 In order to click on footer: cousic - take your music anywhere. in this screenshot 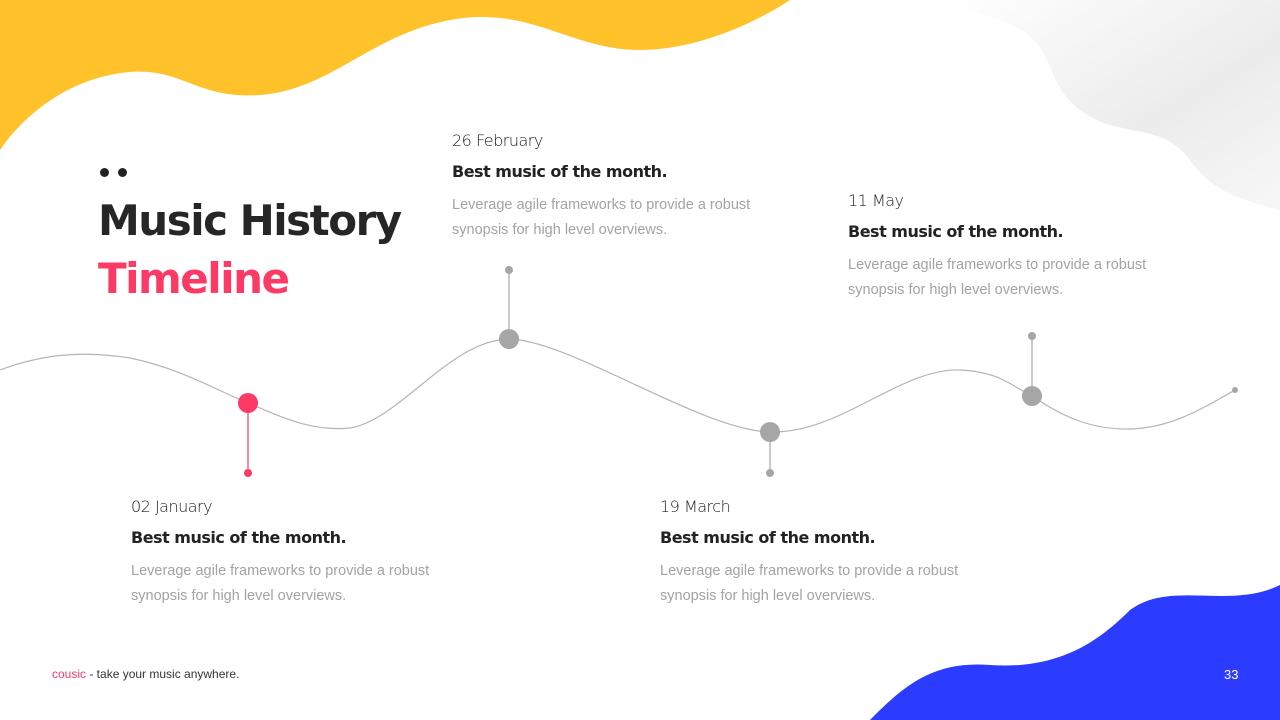, I will do `click(145, 674)`.